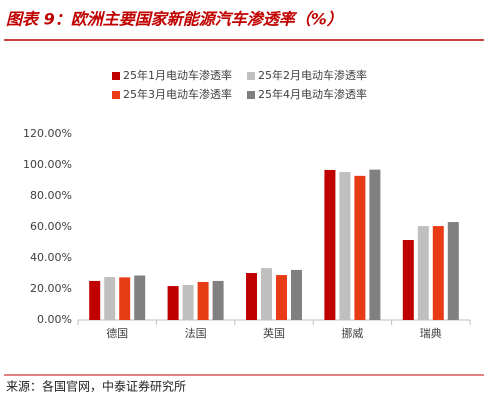 The height and width of the screenshot is (404, 488). Describe the element at coordinates (177, 75) in the screenshot. I see `legend-label: 25年1月电动车渗透率` at that location.